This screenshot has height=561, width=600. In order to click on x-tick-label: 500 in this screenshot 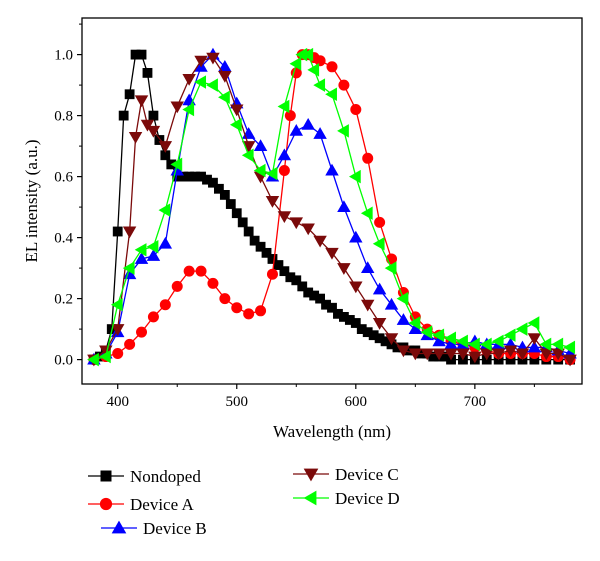, I will do `click(237, 402)`.